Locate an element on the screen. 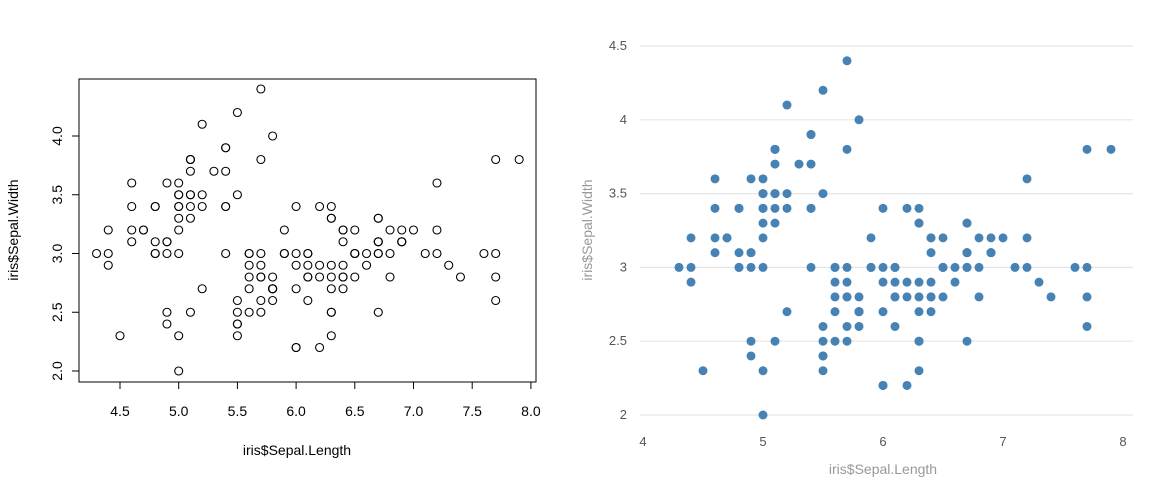  x-tick-label: 4.5 is located at coordinates (120, 411).